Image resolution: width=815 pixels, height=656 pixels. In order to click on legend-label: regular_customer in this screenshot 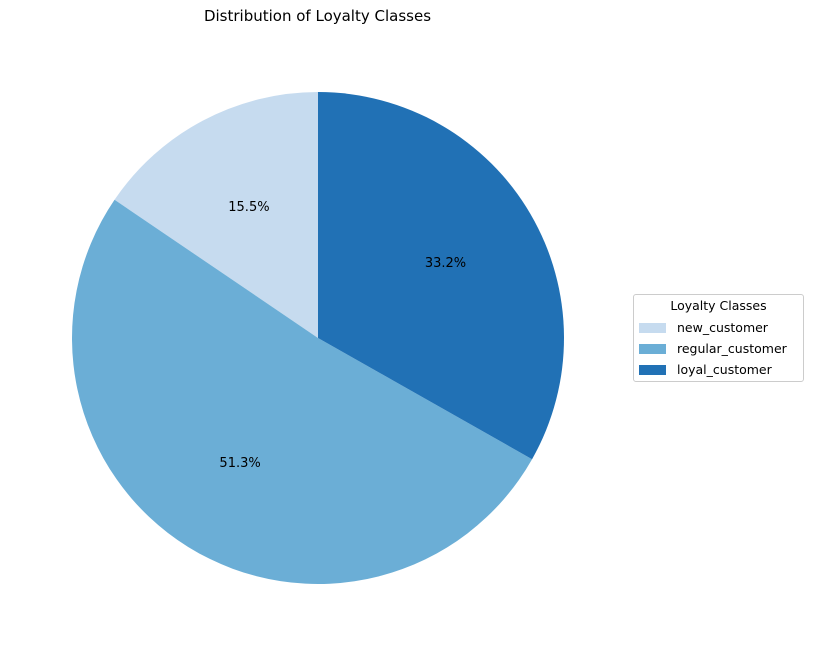, I will do `click(732, 348)`.